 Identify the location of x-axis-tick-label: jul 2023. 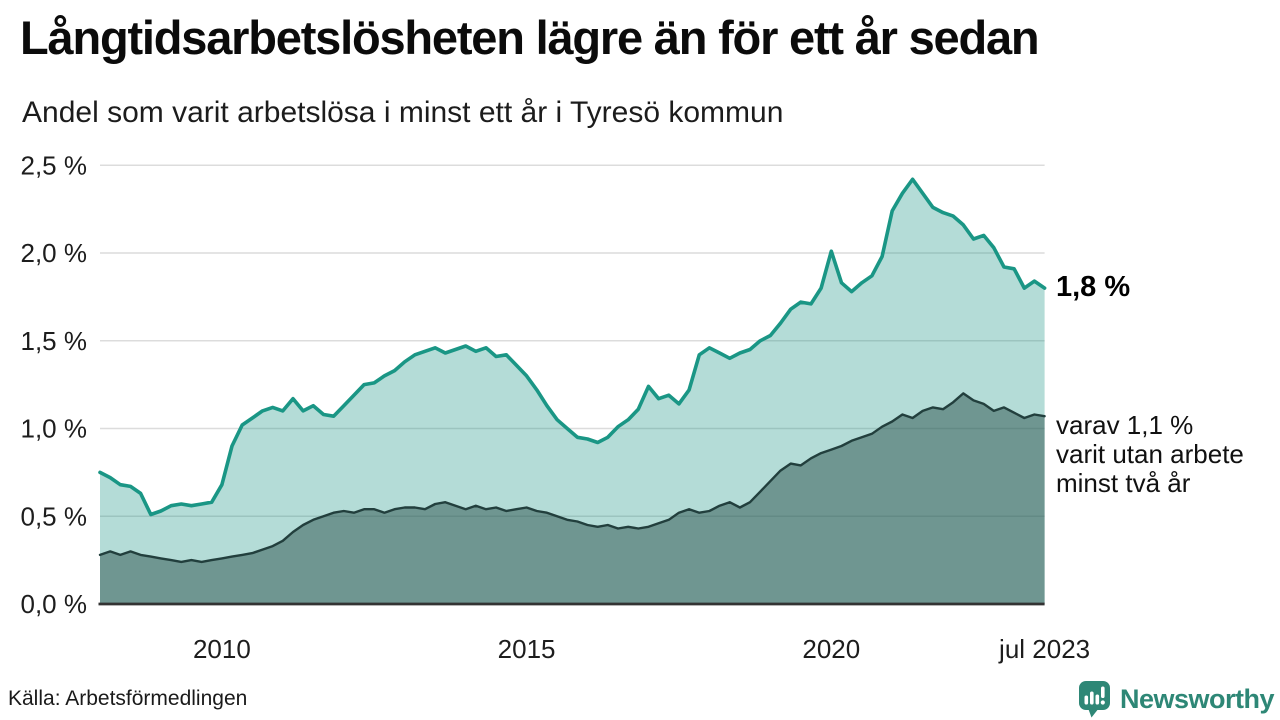
(1044, 649).